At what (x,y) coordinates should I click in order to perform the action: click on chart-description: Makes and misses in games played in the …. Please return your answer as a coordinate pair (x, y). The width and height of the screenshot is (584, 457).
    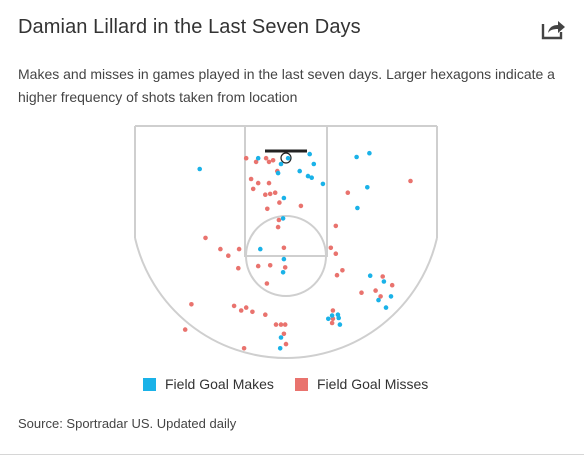
    Looking at the image, I should click on (286, 85).